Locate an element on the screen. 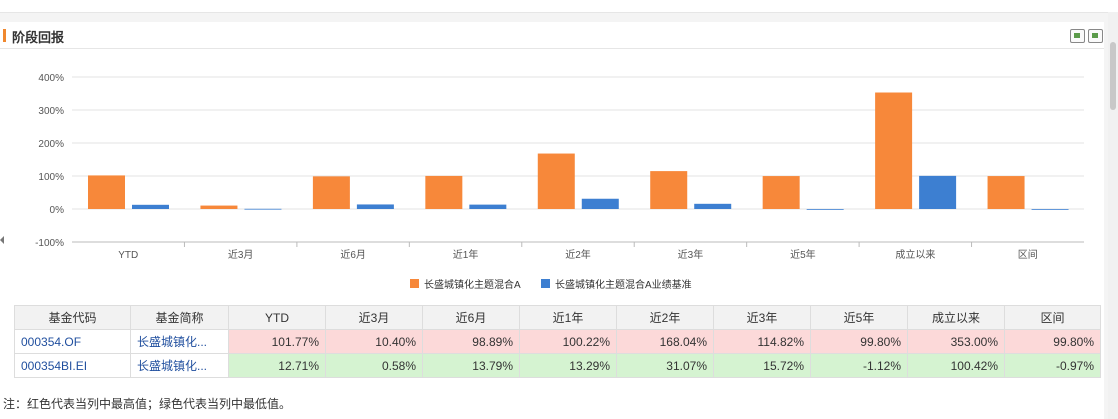 The height and width of the screenshot is (419, 1118). excel-export-icon is located at coordinates (1095, 36).